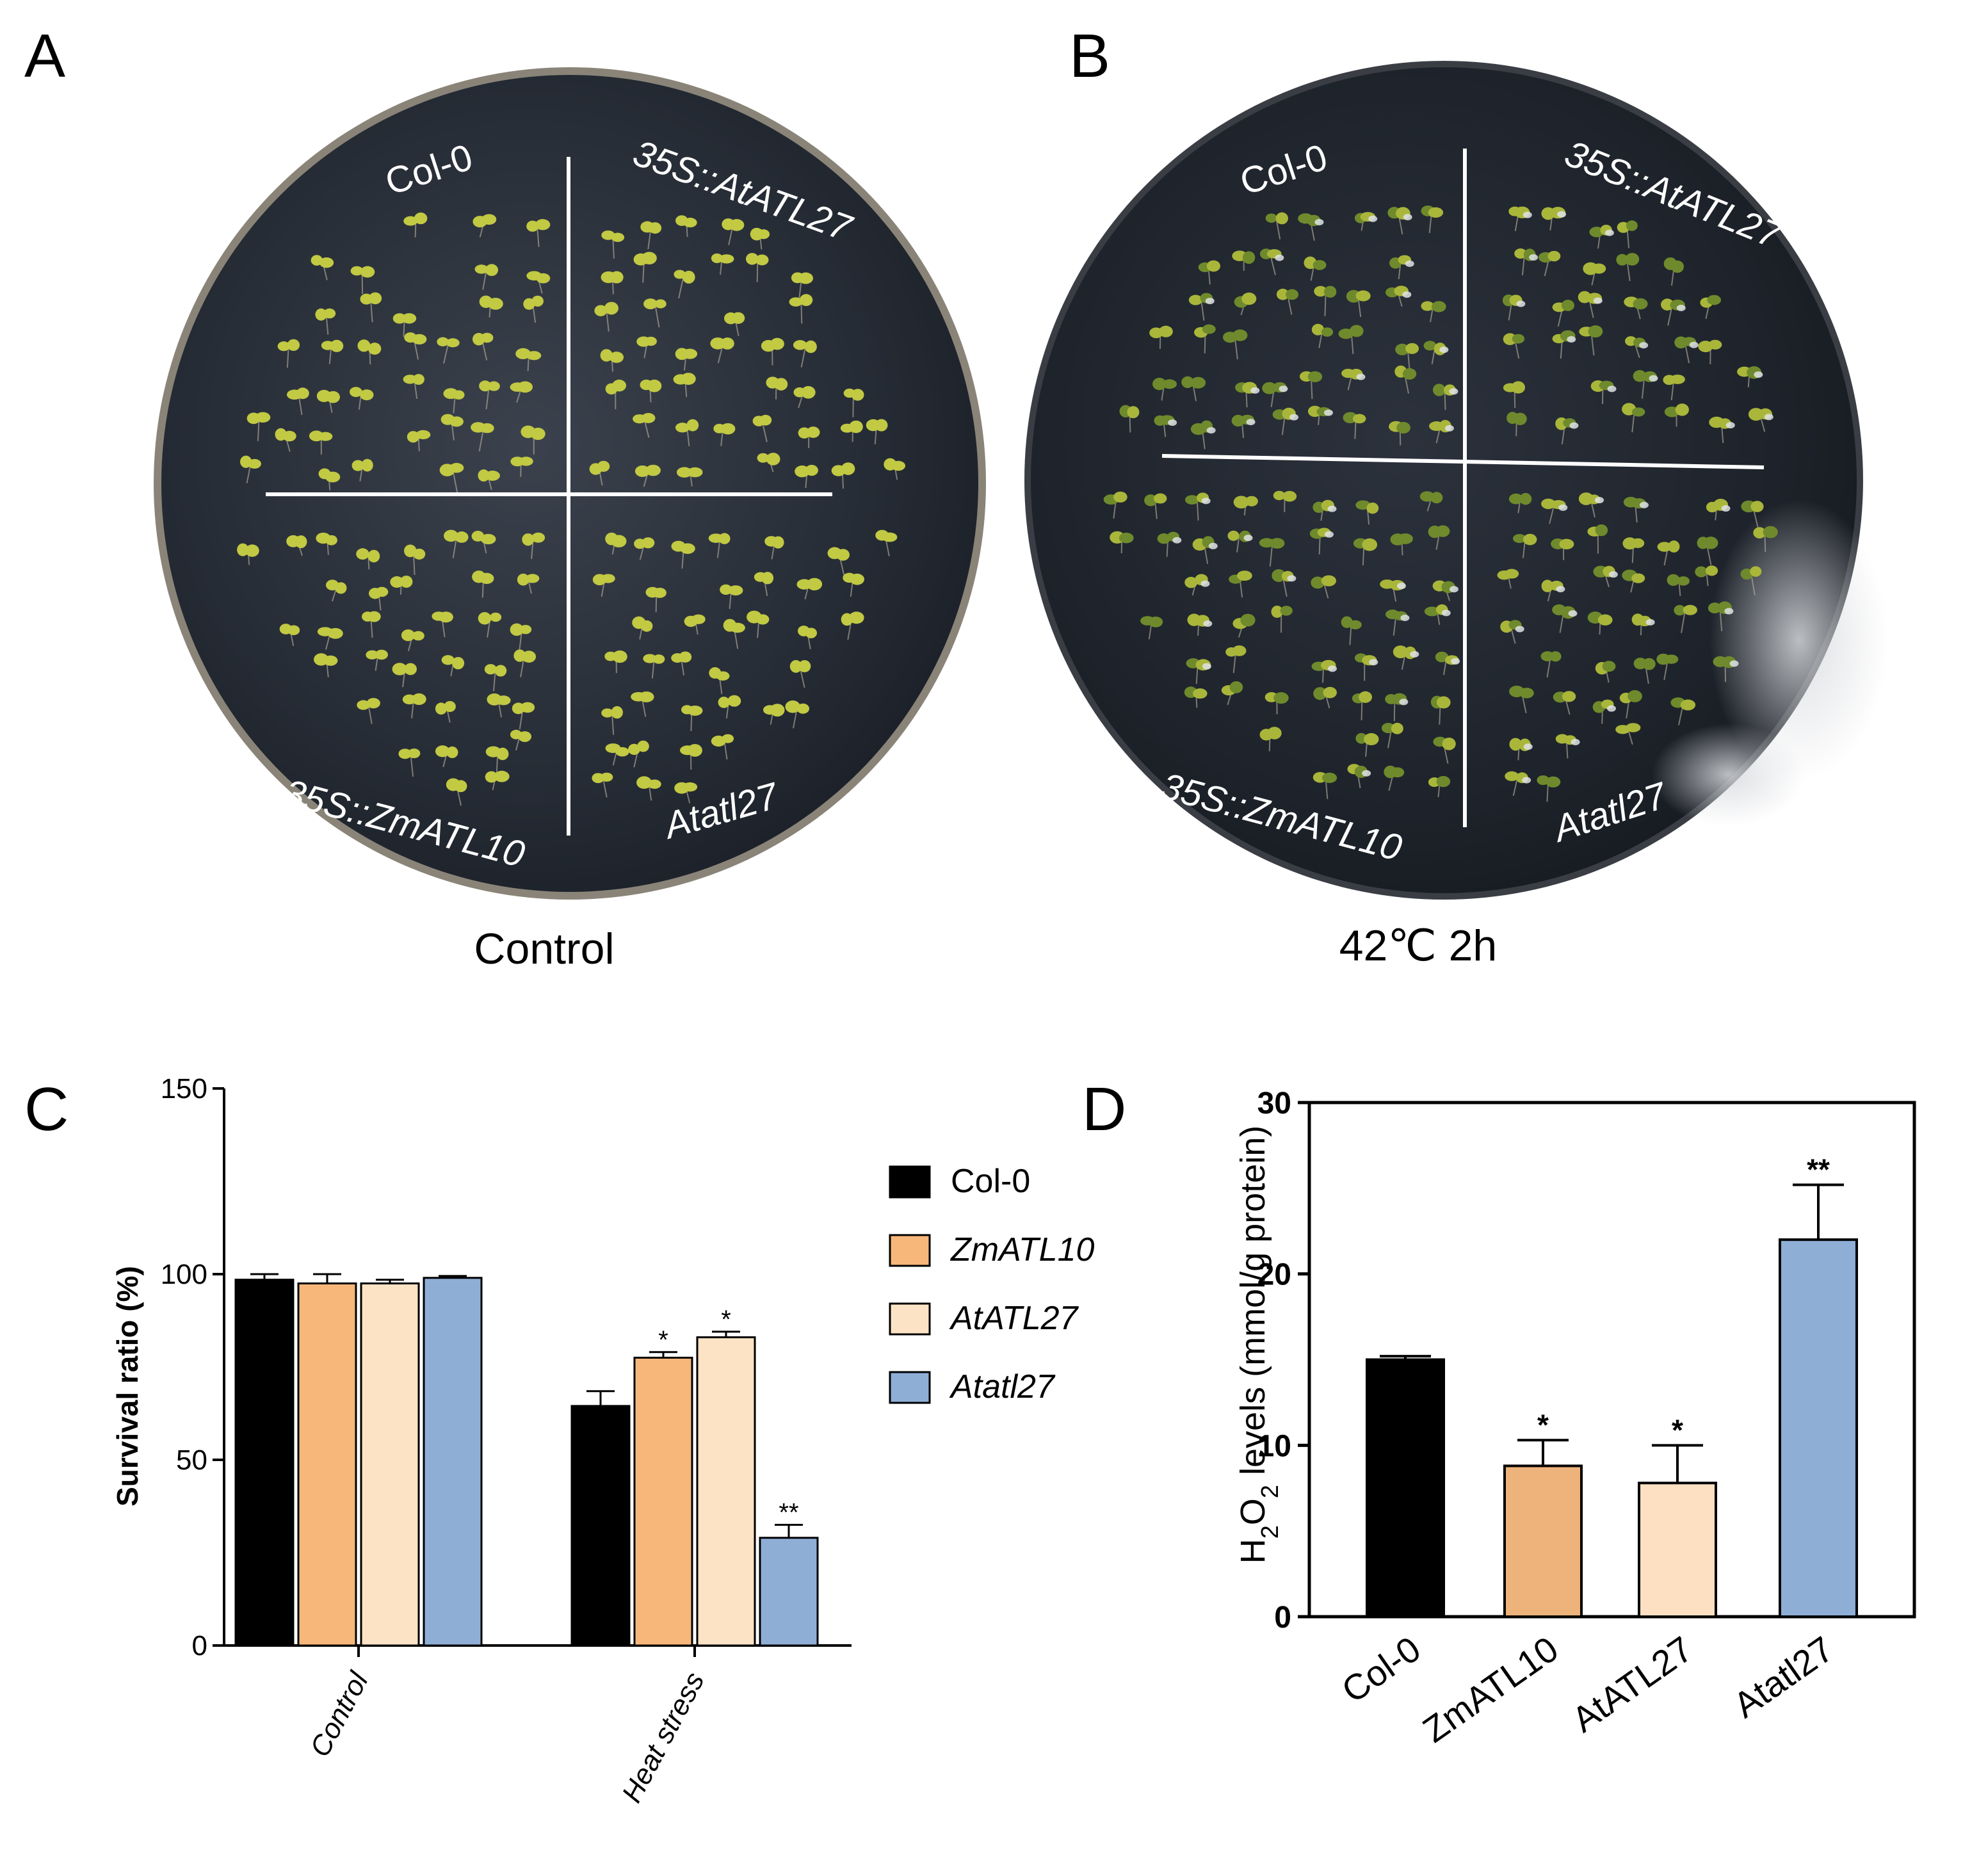 This screenshot has height=1876, width=1963. Describe the element at coordinates (1543, 1541) in the screenshot. I see `chart-d-bar-zmatl10` at that location.